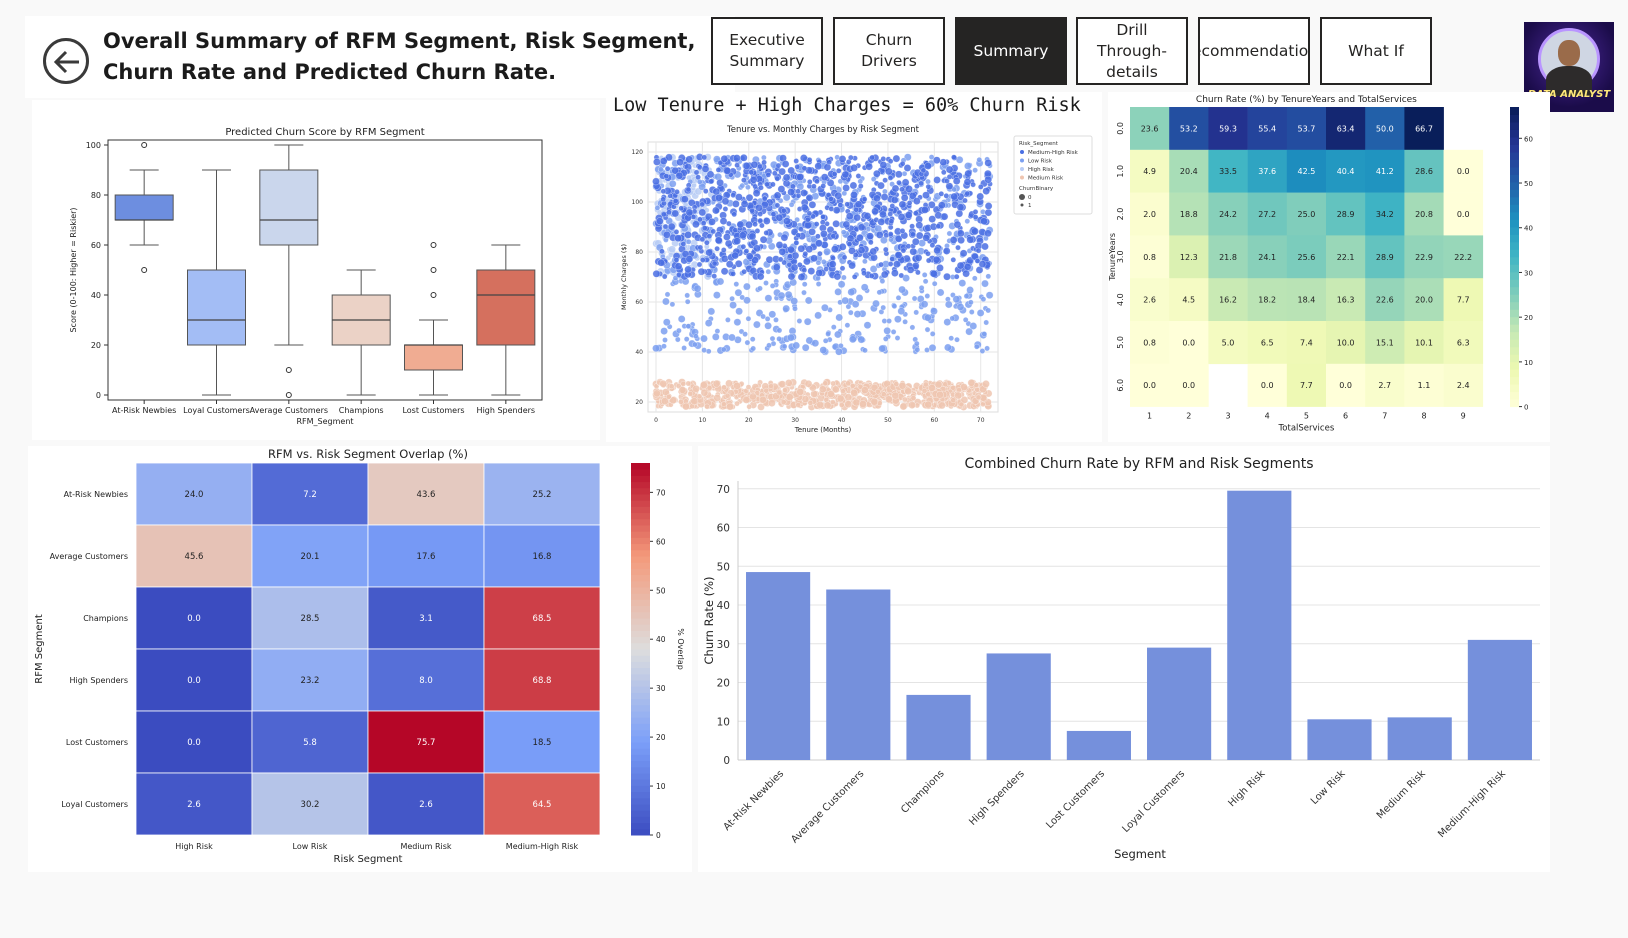 The height and width of the screenshot is (938, 1628). What do you see at coordinates (1254, 51) in the screenshot?
I see `tab-recommendations: Recommendations` at bounding box center [1254, 51].